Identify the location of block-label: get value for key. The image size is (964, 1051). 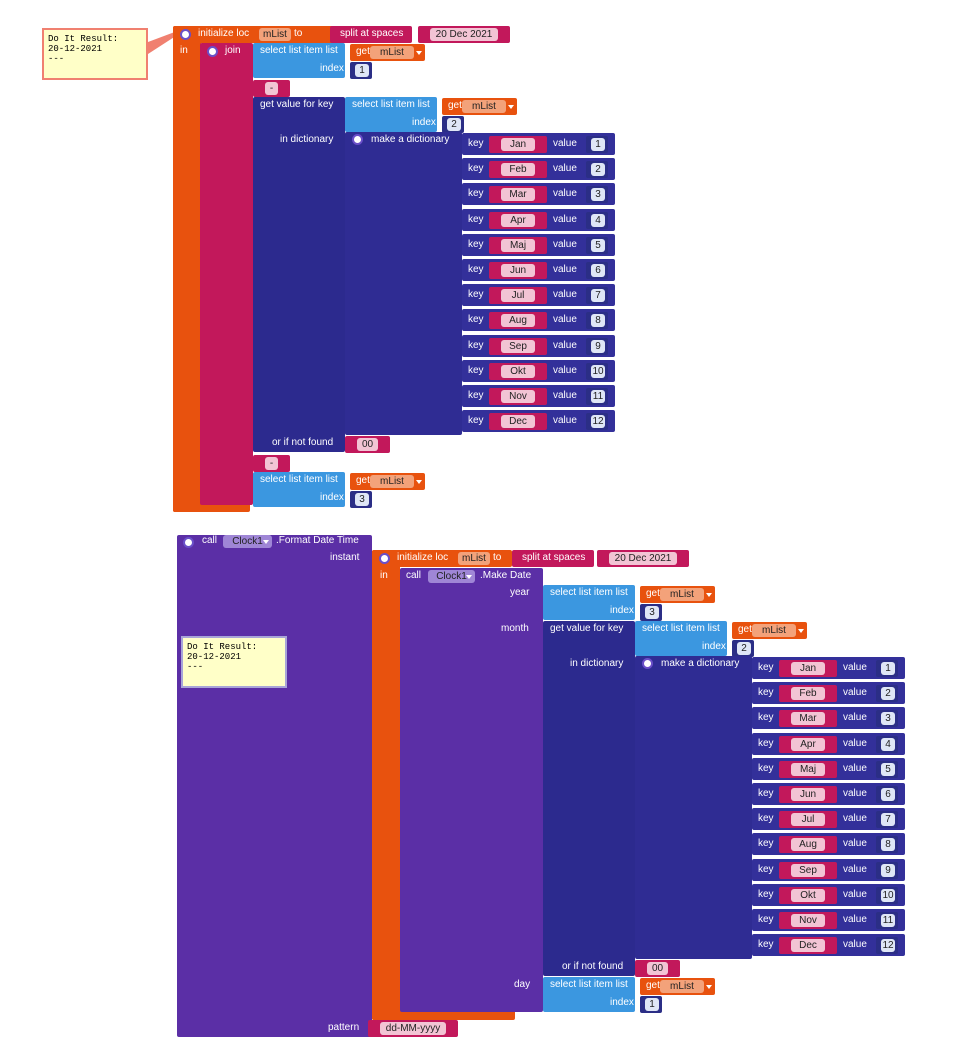
(297, 104).